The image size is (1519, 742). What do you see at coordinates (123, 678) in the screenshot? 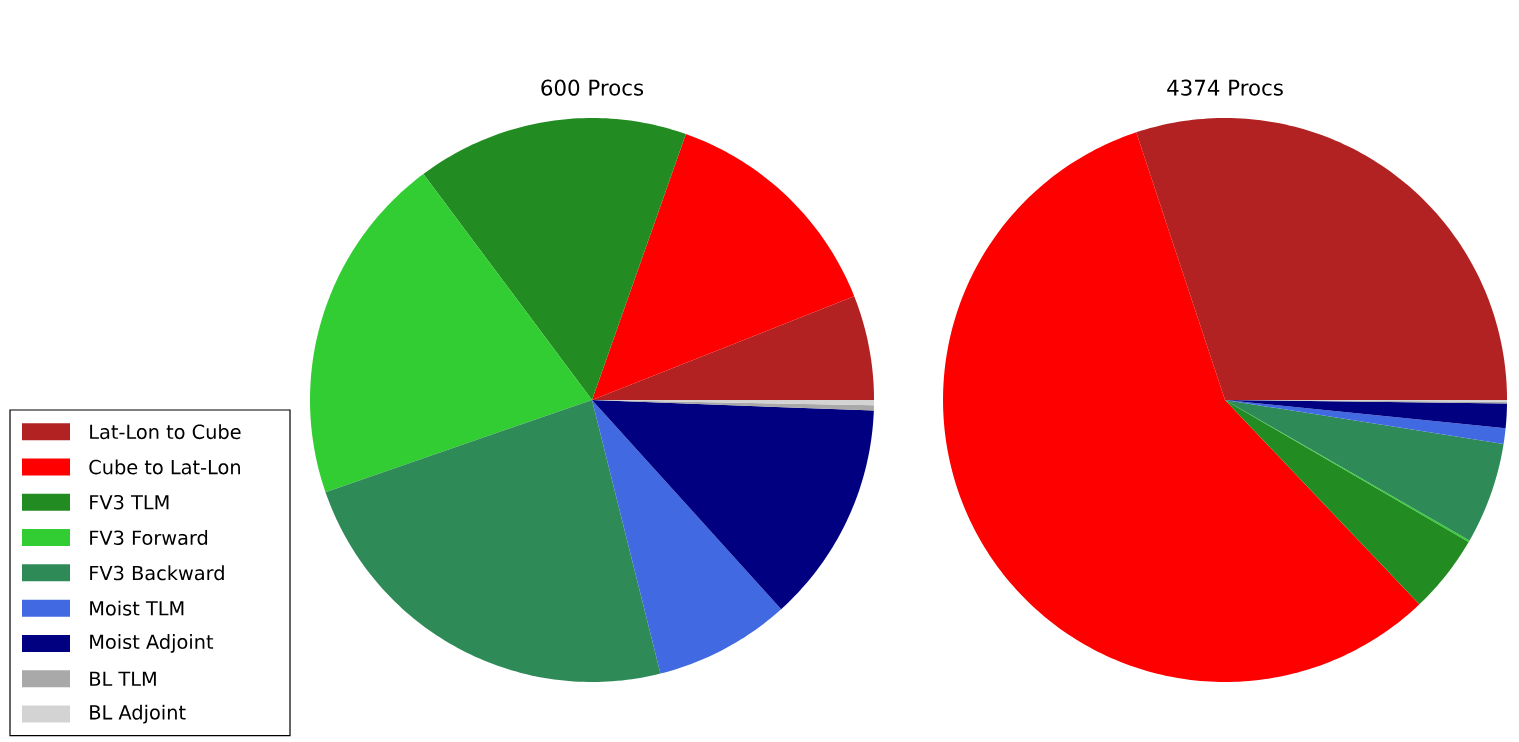
I see `legend-label: BL TLM` at bounding box center [123, 678].